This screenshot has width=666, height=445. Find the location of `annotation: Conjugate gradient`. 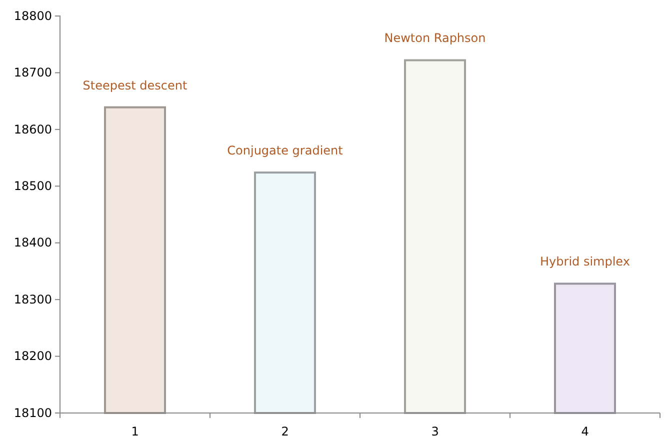

annotation: Conjugate gradient is located at coordinates (285, 151).